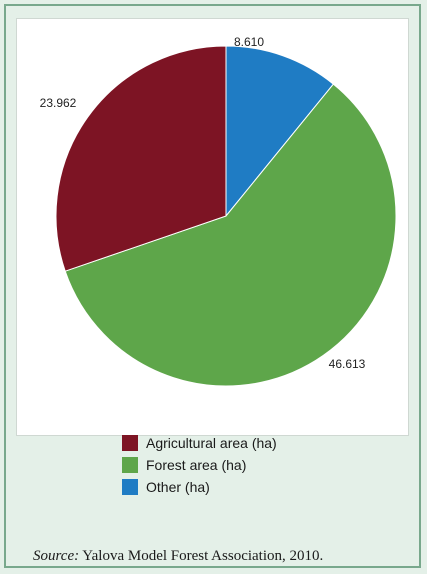  Describe the element at coordinates (130, 487) in the screenshot. I see `legend-swatch-other` at that location.